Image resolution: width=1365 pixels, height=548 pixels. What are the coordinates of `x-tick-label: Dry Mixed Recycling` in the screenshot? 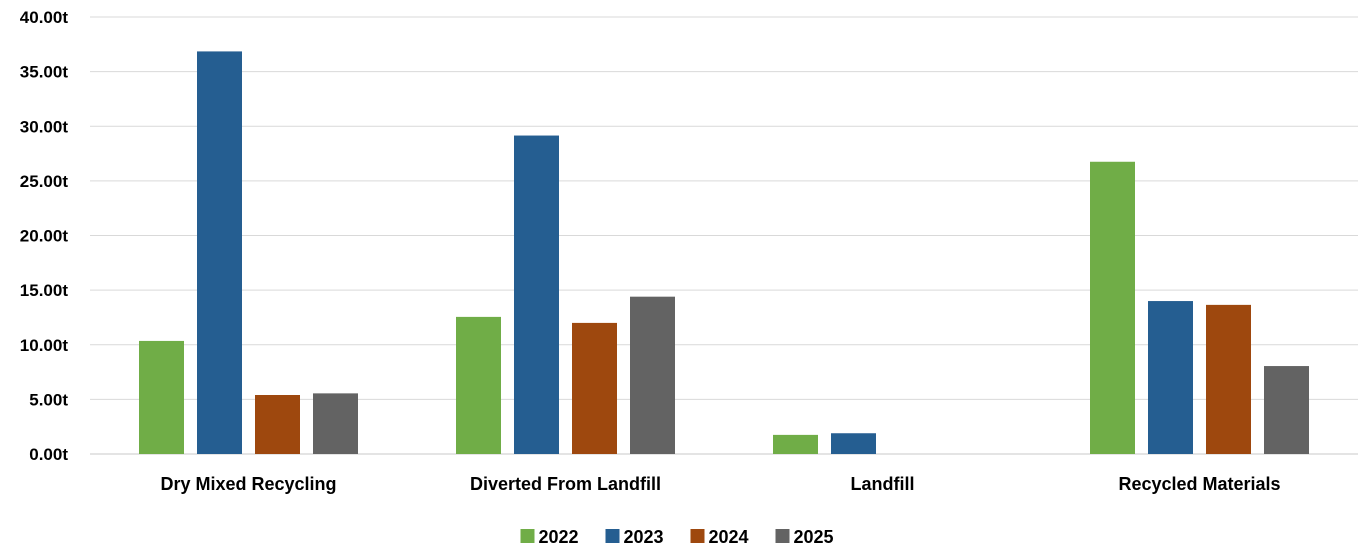 It's located at (248, 484).